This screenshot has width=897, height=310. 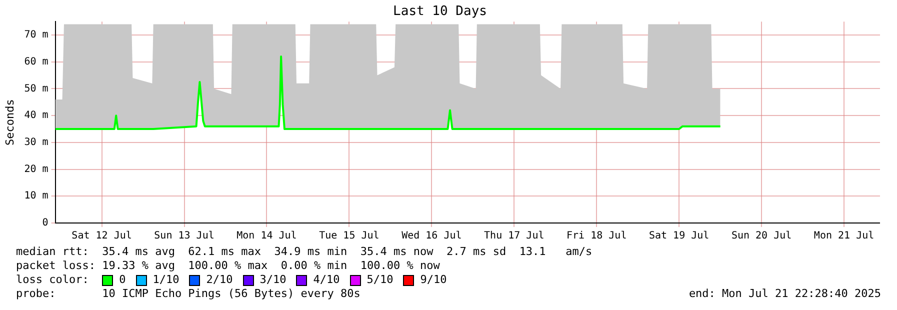 I want to click on legend-label: 1/10, so click(x=166, y=280).